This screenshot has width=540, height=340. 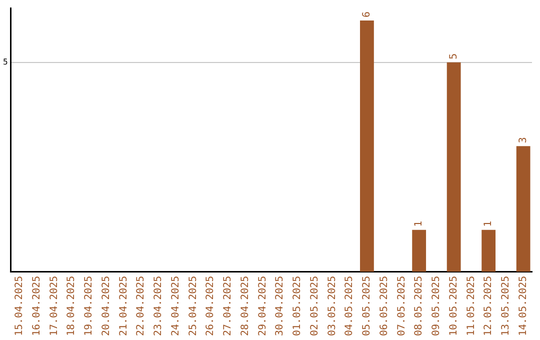 What do you see at coordinates (245, 306) in the screenshot?
I see `x-tick-label: 28.04.2025` at bounding box center [245, 306].